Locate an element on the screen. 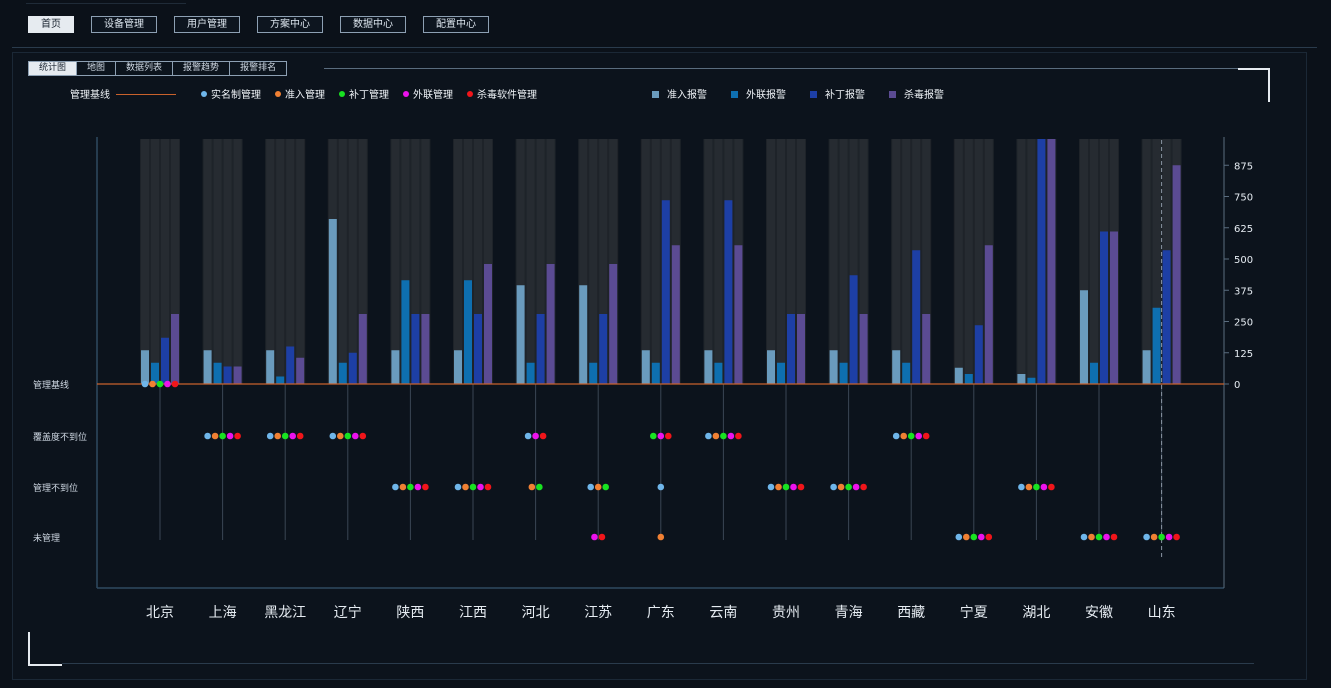 This screenshot has width=1331, height=688. legend-dot-item-0: 实名制管理 is located at coordinates (231, 95).